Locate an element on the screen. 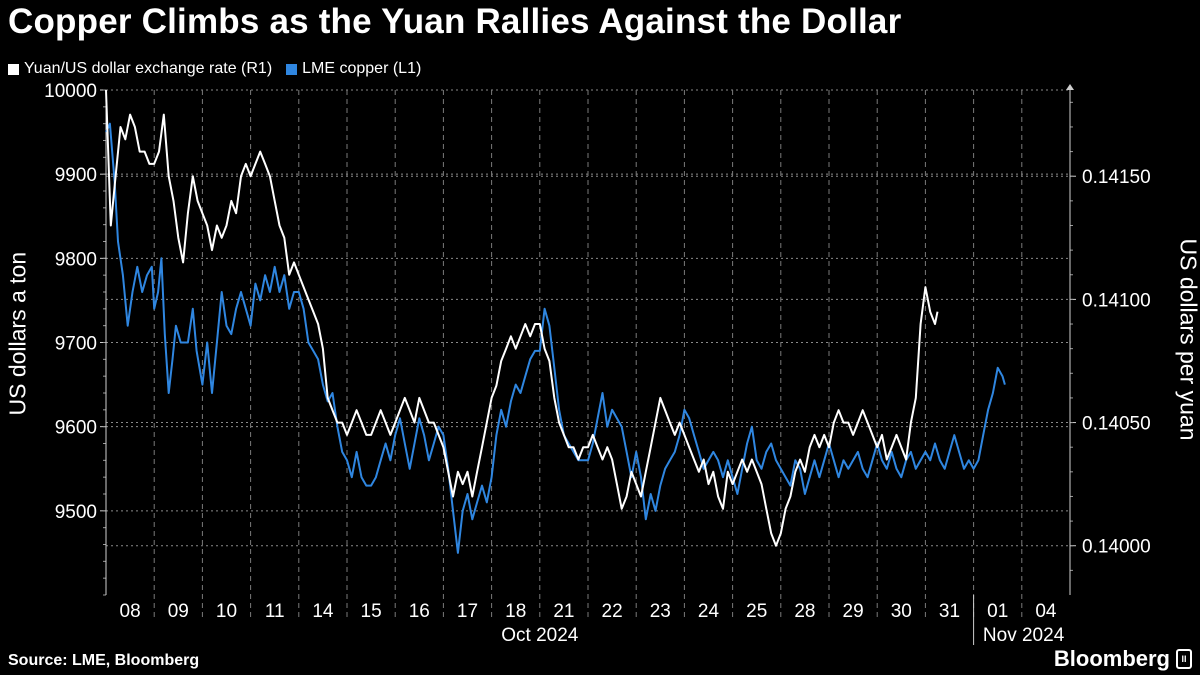  brand-name: Bloomberg is located at coordinates (1111, 658).